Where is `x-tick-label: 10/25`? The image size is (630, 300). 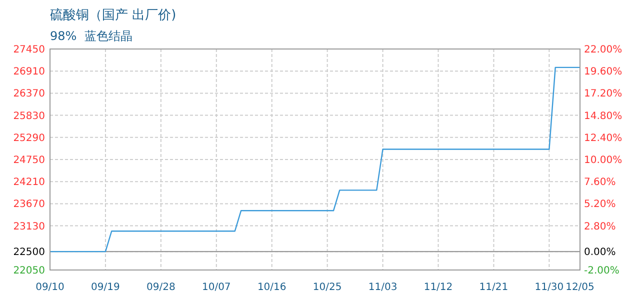 x-tick-label: 10/25 is located at coordinates (327, 287).